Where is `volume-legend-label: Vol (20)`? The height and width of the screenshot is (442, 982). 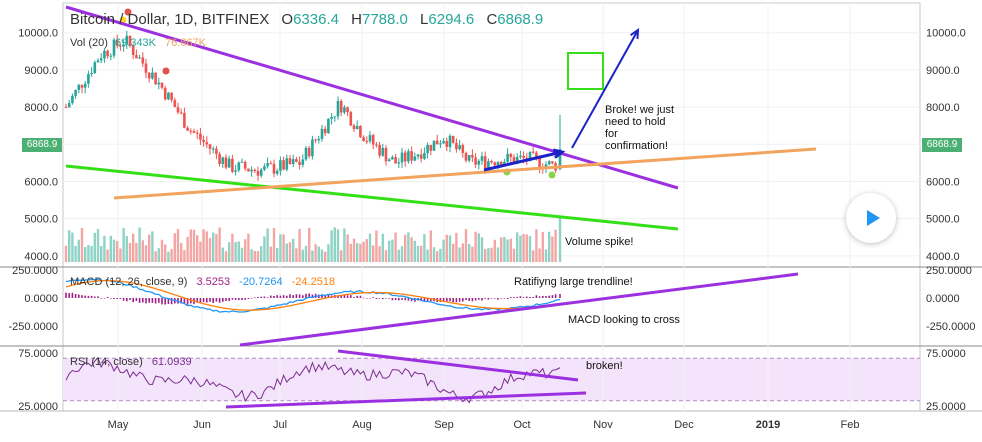 volume-legend-label: Vol (20) is located at coordinates (89, 43).